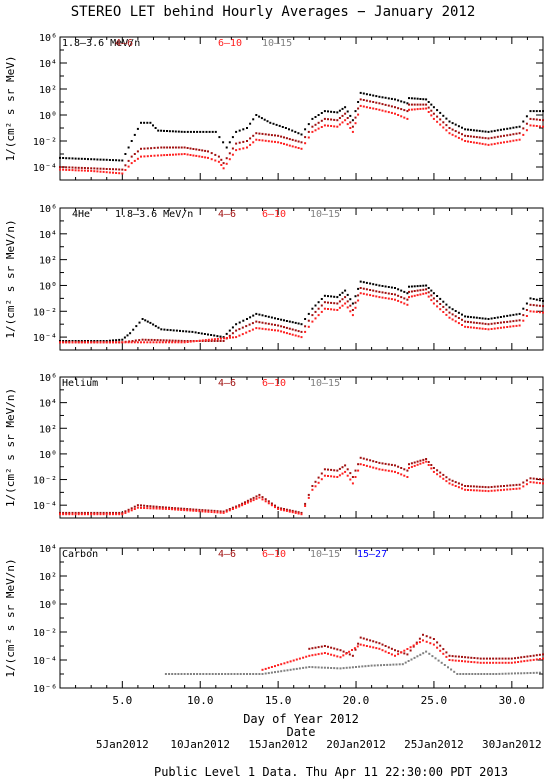 The image size is (546, 780). Describe the element at coordinates (227, 214) in the screenshot. I see `legend-entry: 4–6` at that location.